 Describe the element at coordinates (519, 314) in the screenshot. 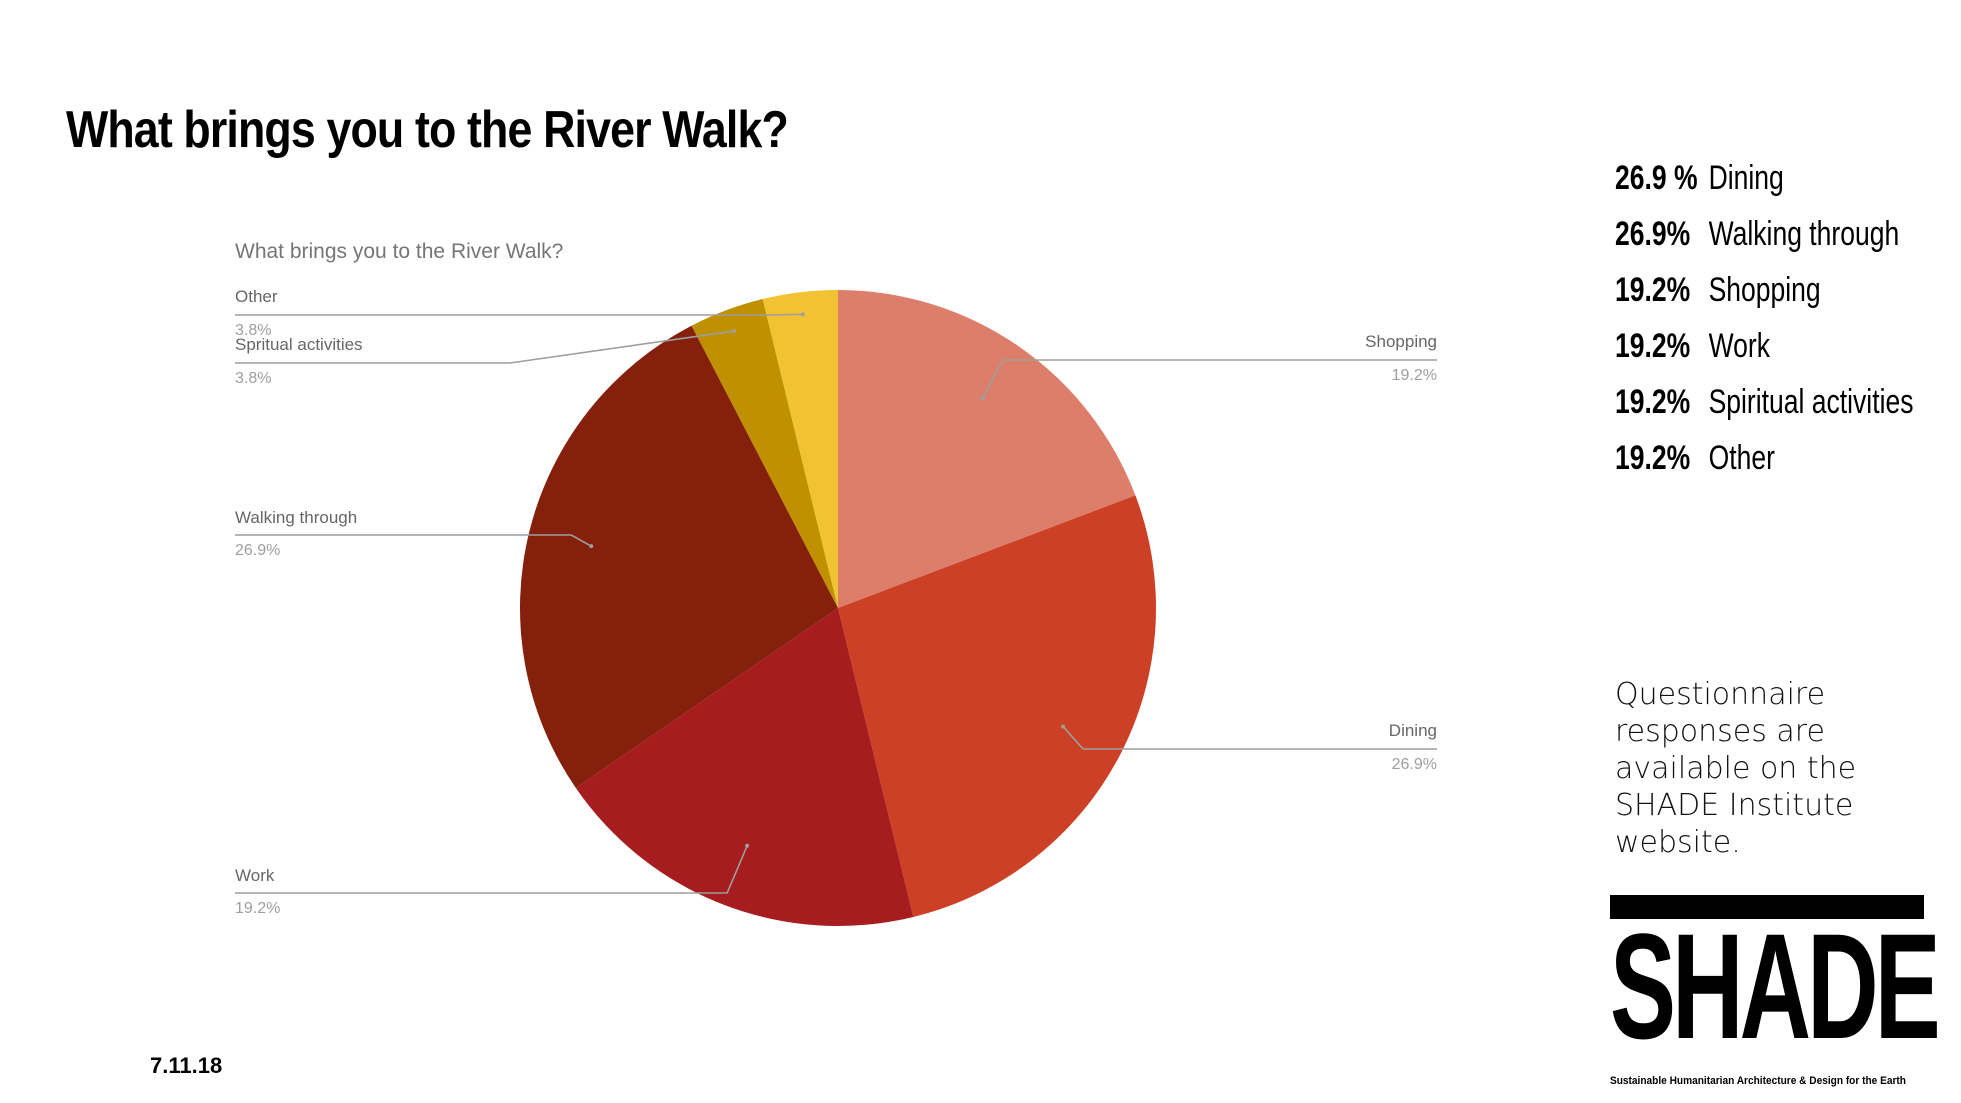

I see `callout-line-other` at that location.